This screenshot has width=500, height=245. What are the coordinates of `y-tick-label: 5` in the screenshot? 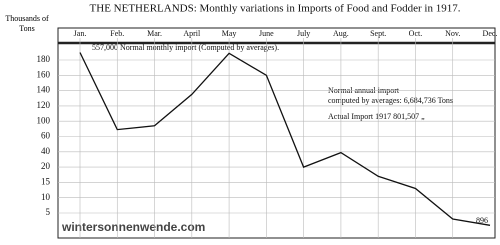 It's located at (48, 212).